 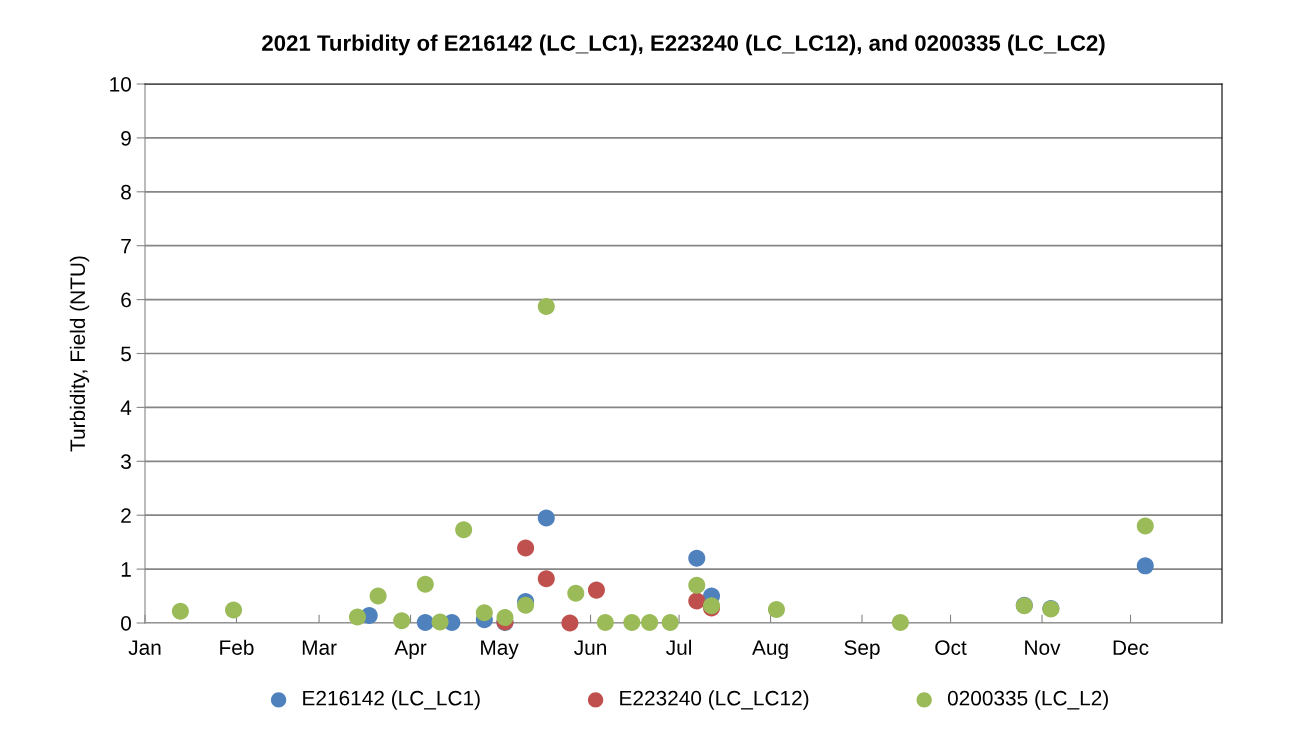 I want to click on y-tick-label: 0, so click(x=126, y=623).